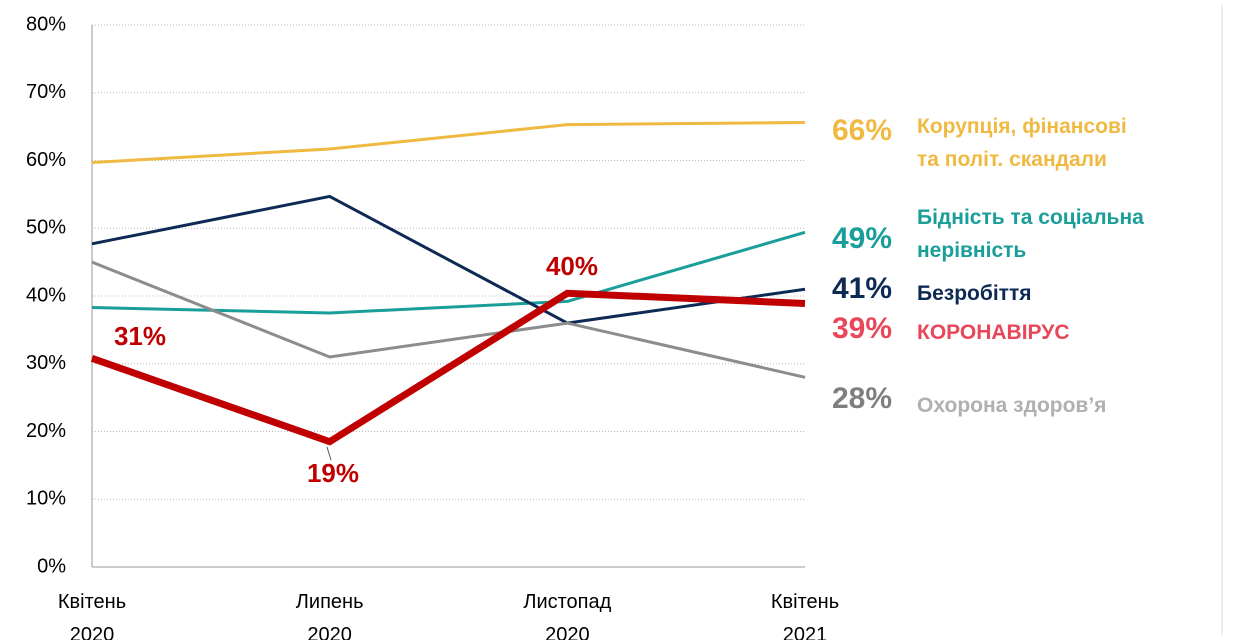 The height and width of the screenshot is (640, 1237). I want to click on y-tick-label: 60%, so click(46, 160).